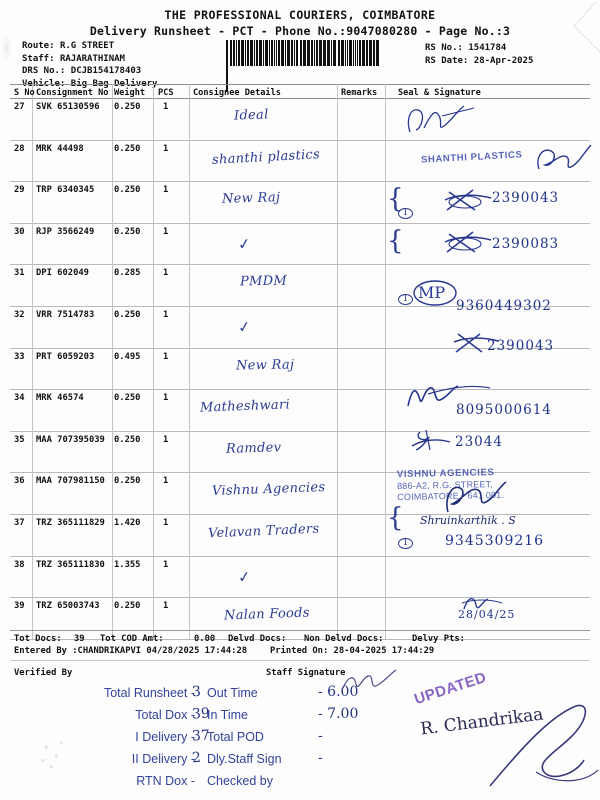 This screenshot has width=600, height=800. I want to click on cell-sno: 35, so click(19, 439).